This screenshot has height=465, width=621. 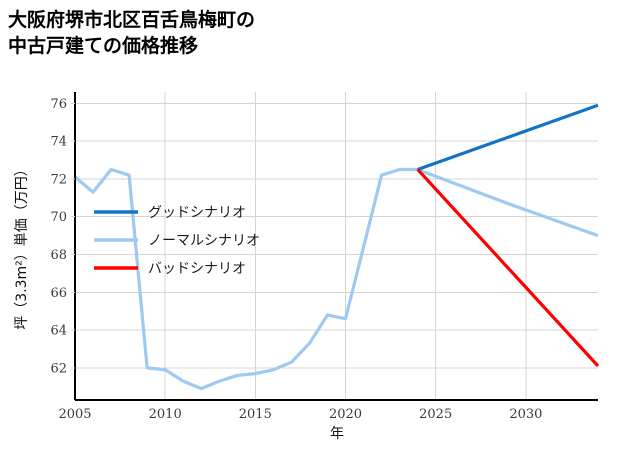 I want to click on y-tick-label: 76, so click(x=58, y=104).